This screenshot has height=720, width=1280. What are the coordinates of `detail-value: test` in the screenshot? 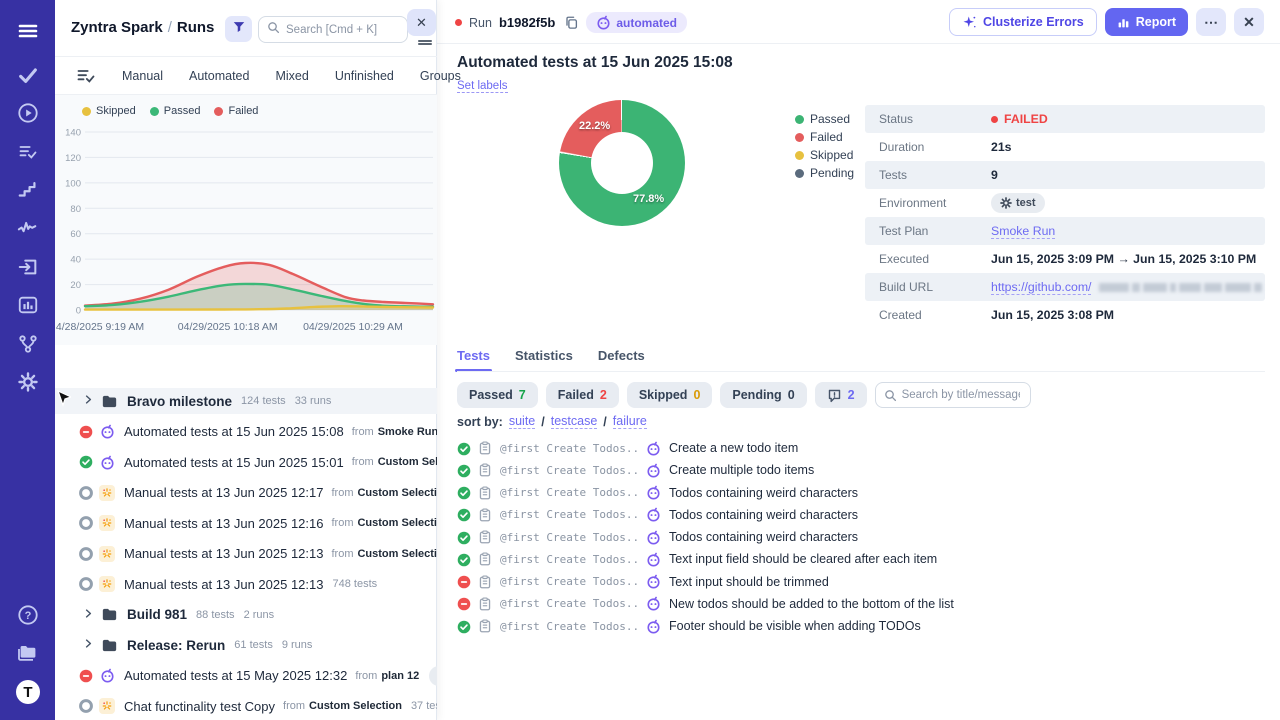 It's located at (1018, 203).